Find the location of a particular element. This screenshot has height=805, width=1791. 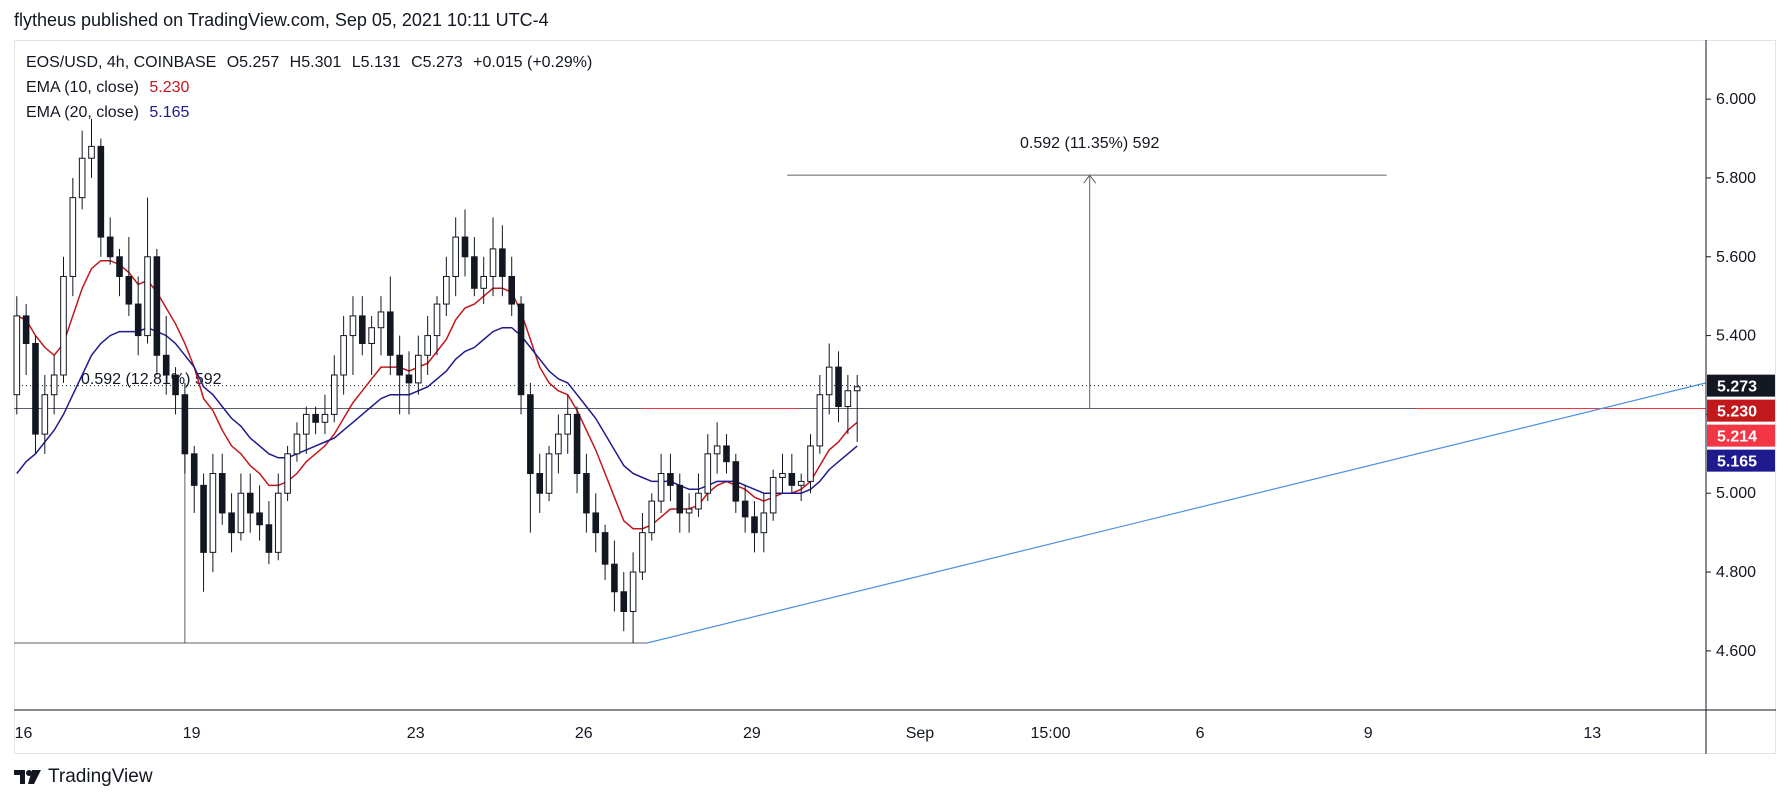

legend-high: H5.301 is located at coordinates (315, 62).